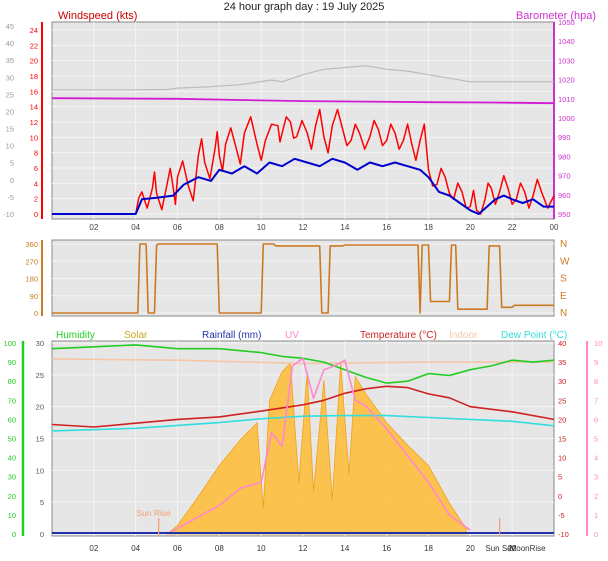 Image resolution: width=608 pixels, height=561 pixels. I want to click on outer-tick-label: -5, so click(10, 197).